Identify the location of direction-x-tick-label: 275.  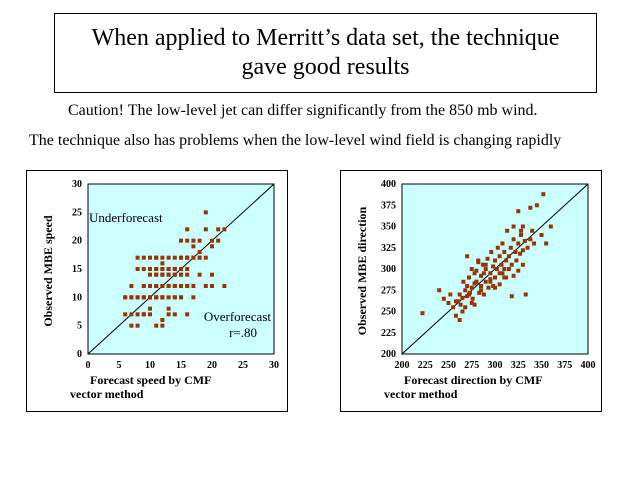
(471, 365).